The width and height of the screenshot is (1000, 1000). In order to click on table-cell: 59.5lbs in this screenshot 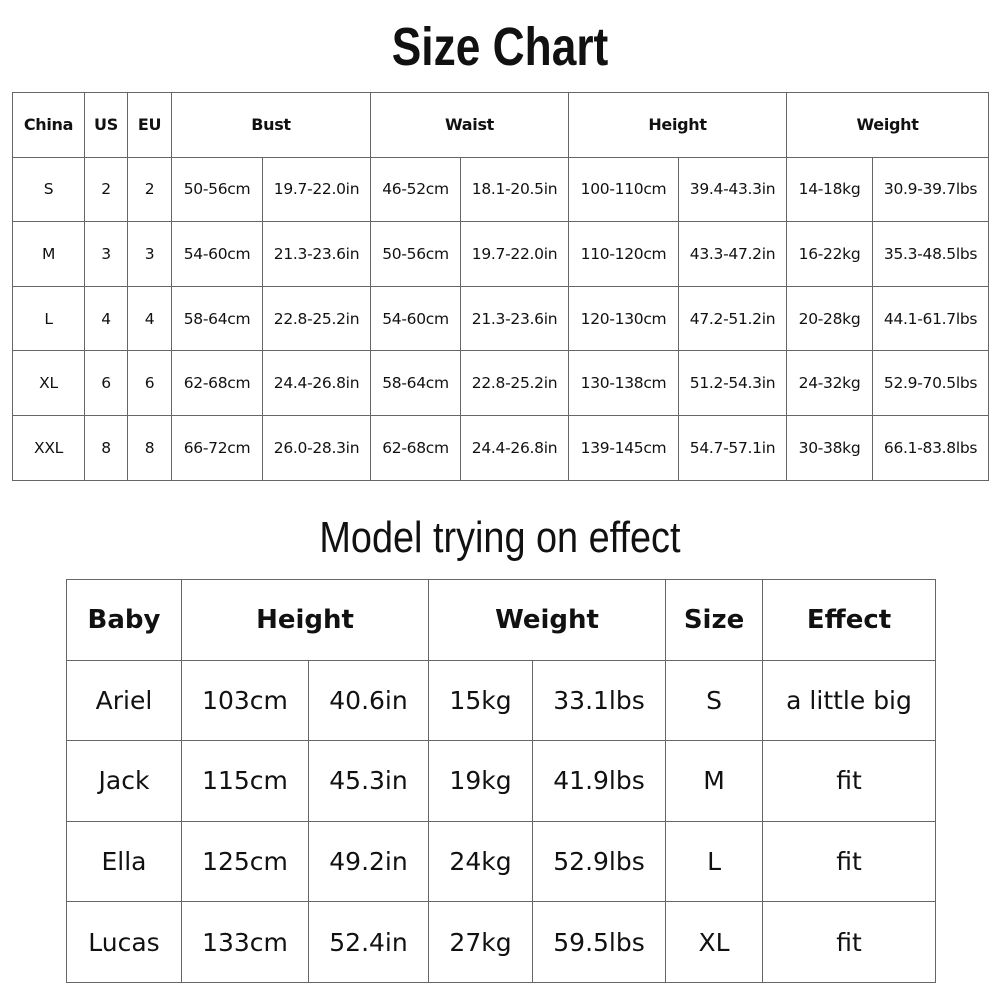, I will do `click(599, 942)`.